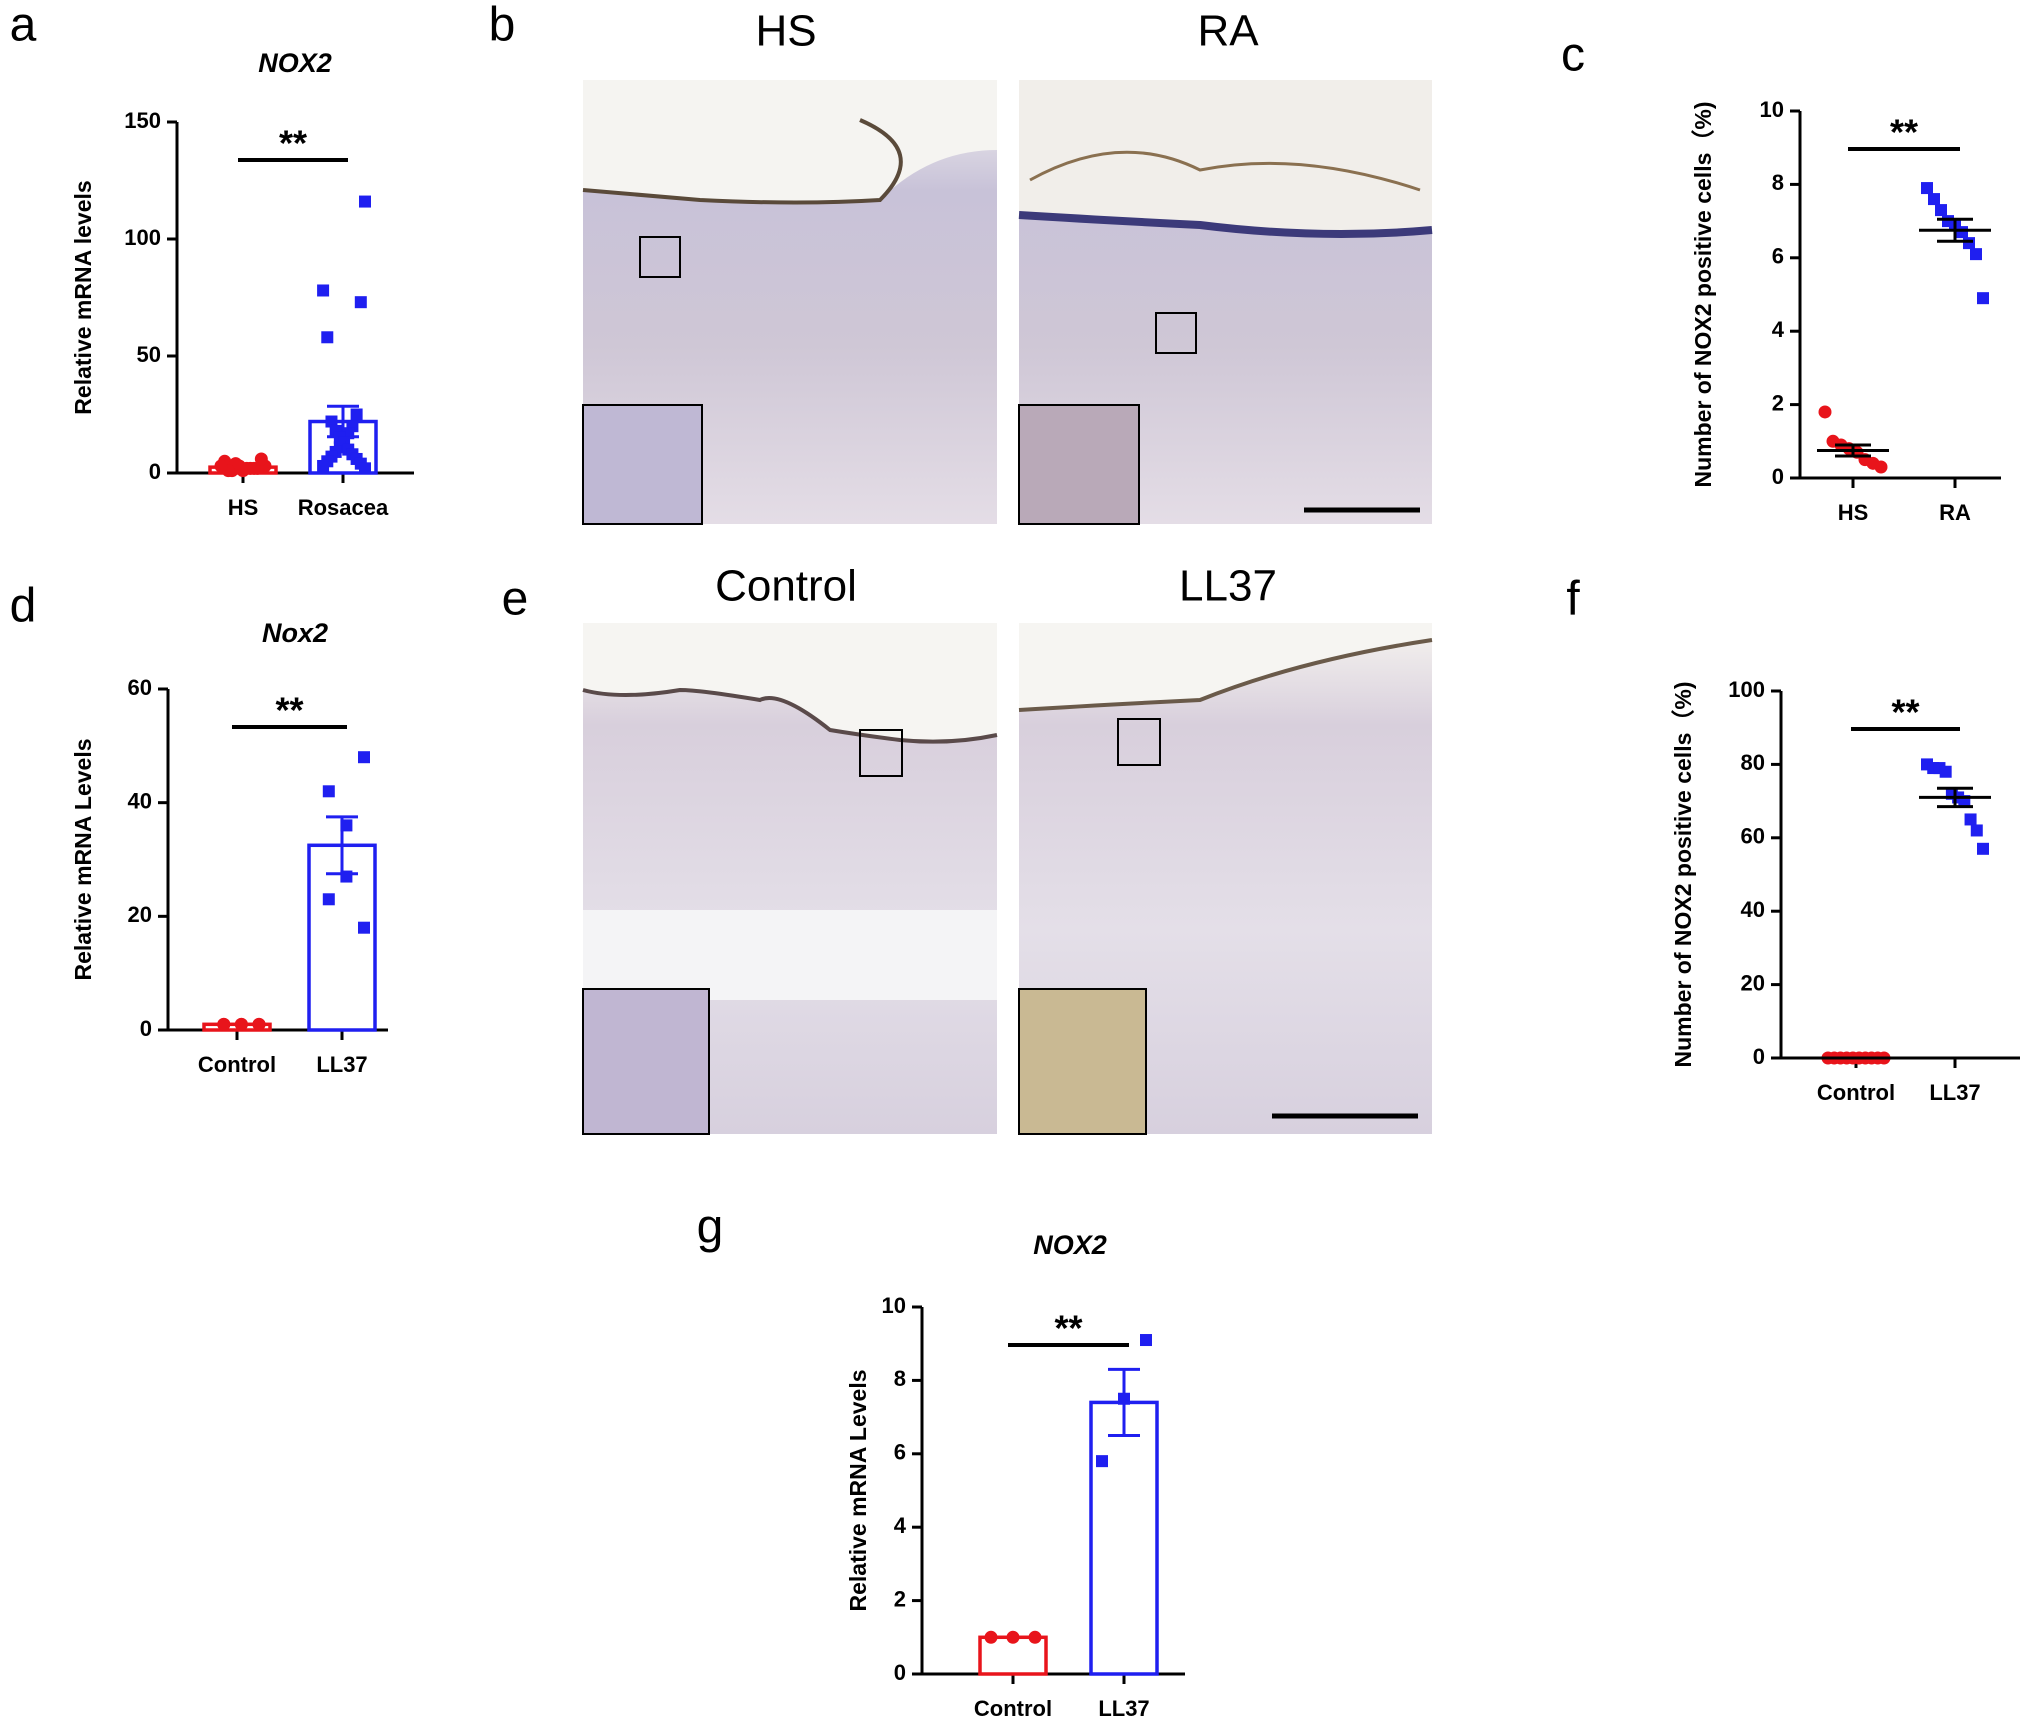  Describe the element at coordinates (502, 26) in the screenshot. I see `panel-letter: b` at that location.